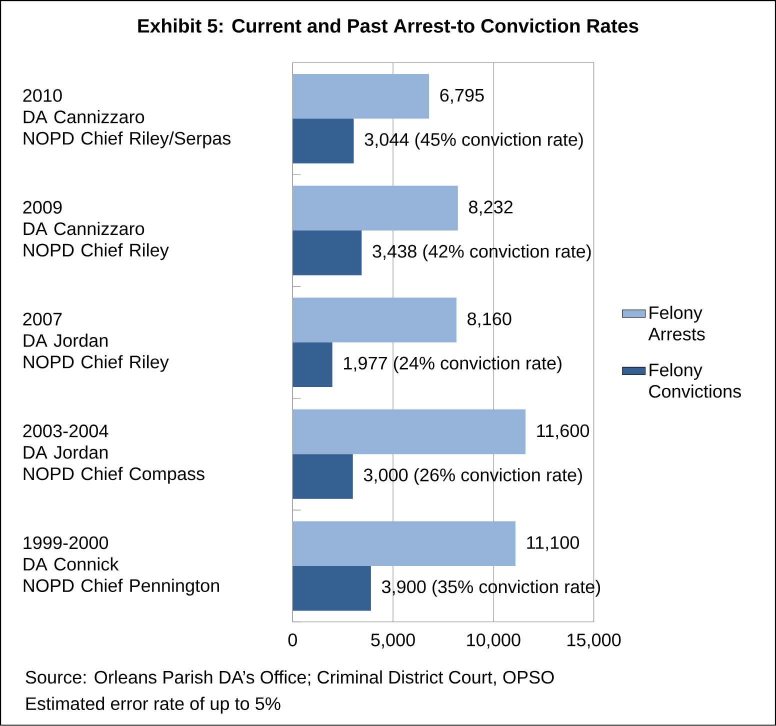 The height and width of the screenshot is (726, 776). Describe the element at coordinates (290, 678) in the screenshot. I see `source-note: Source: Orleans Parish DA’s Office; Criminal District Court, OPSO` at that location.